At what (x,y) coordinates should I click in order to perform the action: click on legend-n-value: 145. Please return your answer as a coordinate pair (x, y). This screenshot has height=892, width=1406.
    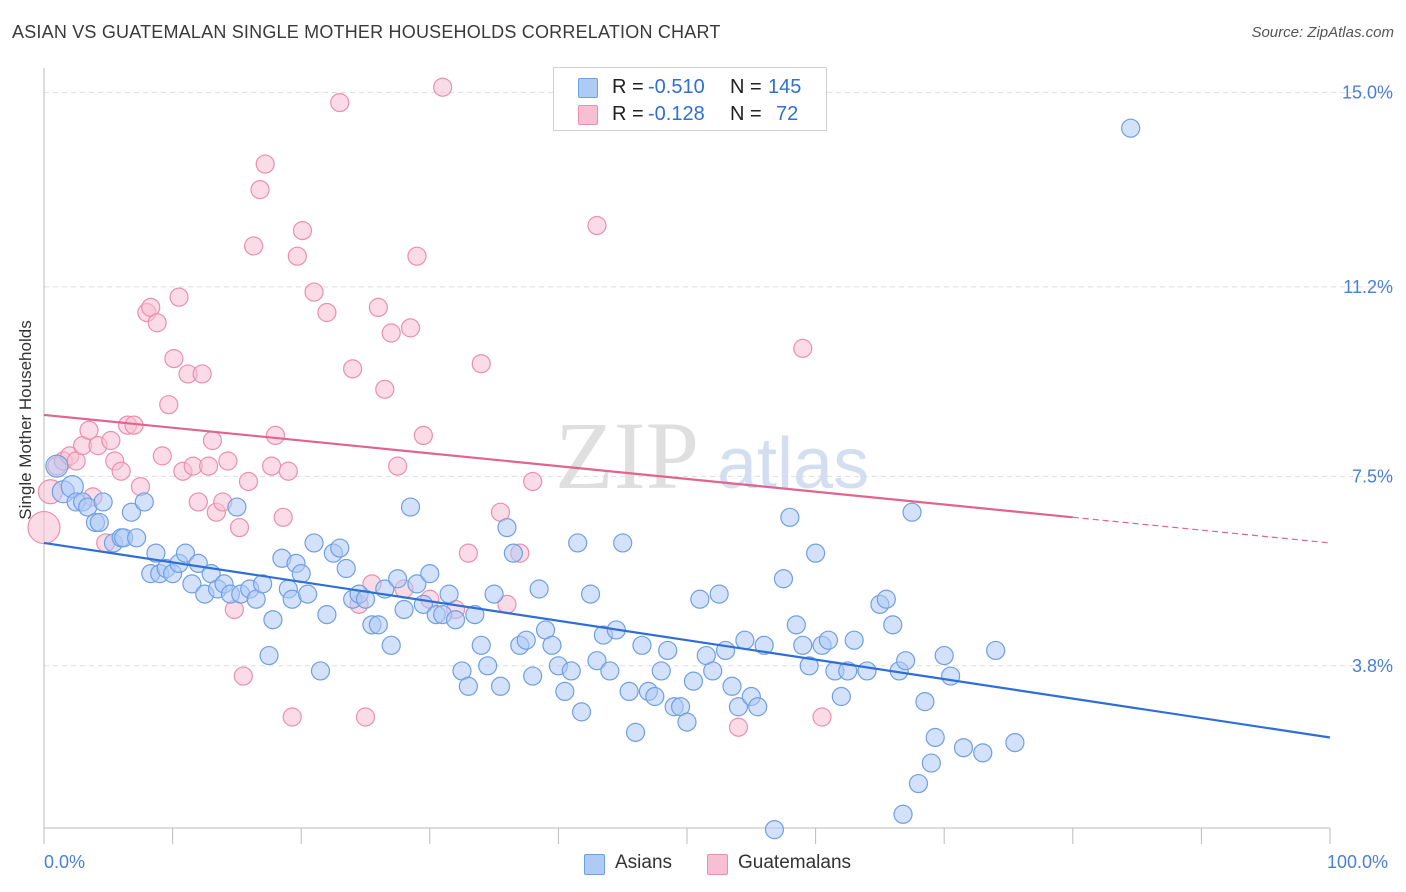
    Looking at the image, I should click on (785, 87).